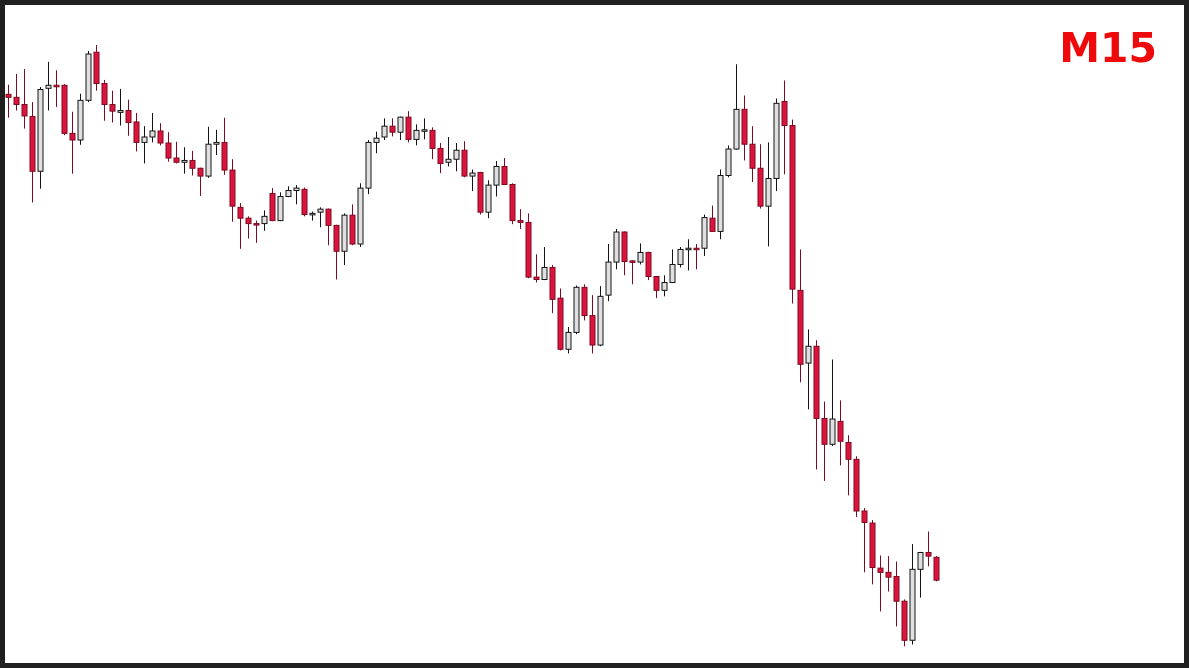 The image size is (1189, 668). What do you see at coordinates (1108, 48) in the screenshot?
I see `text: M15` at bounding box center [1108, 48].